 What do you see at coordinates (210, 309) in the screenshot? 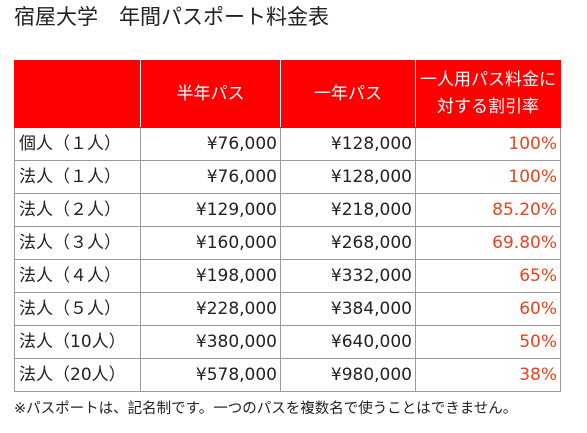
I see `half-year-price-cell: ¥228,000` at bounding box center [210, 309].